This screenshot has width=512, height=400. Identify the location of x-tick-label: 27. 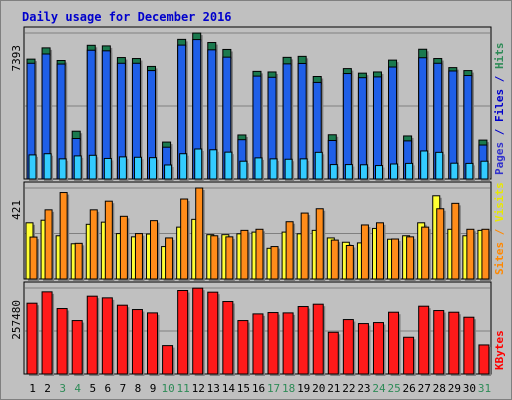
(424, 388).